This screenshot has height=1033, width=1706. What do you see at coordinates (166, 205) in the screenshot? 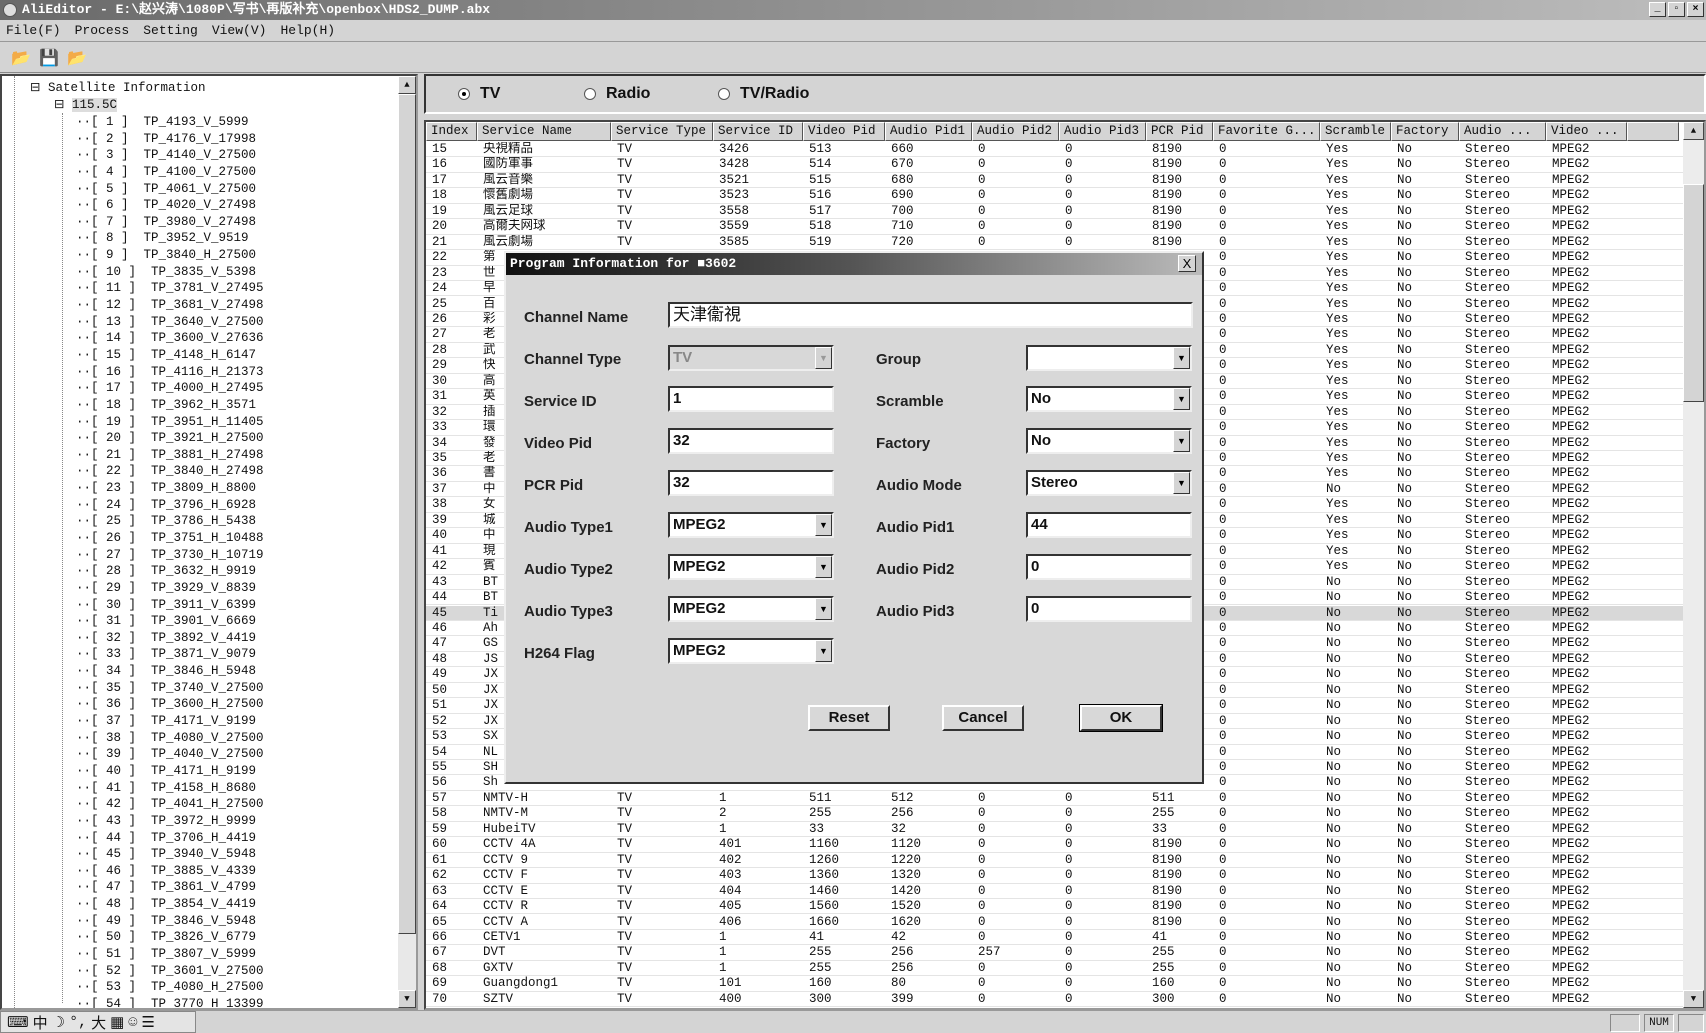
I see `tree-transponder-item: ··[ 6 ] TP_4020_V_27498` at bounding box center [166, 205].